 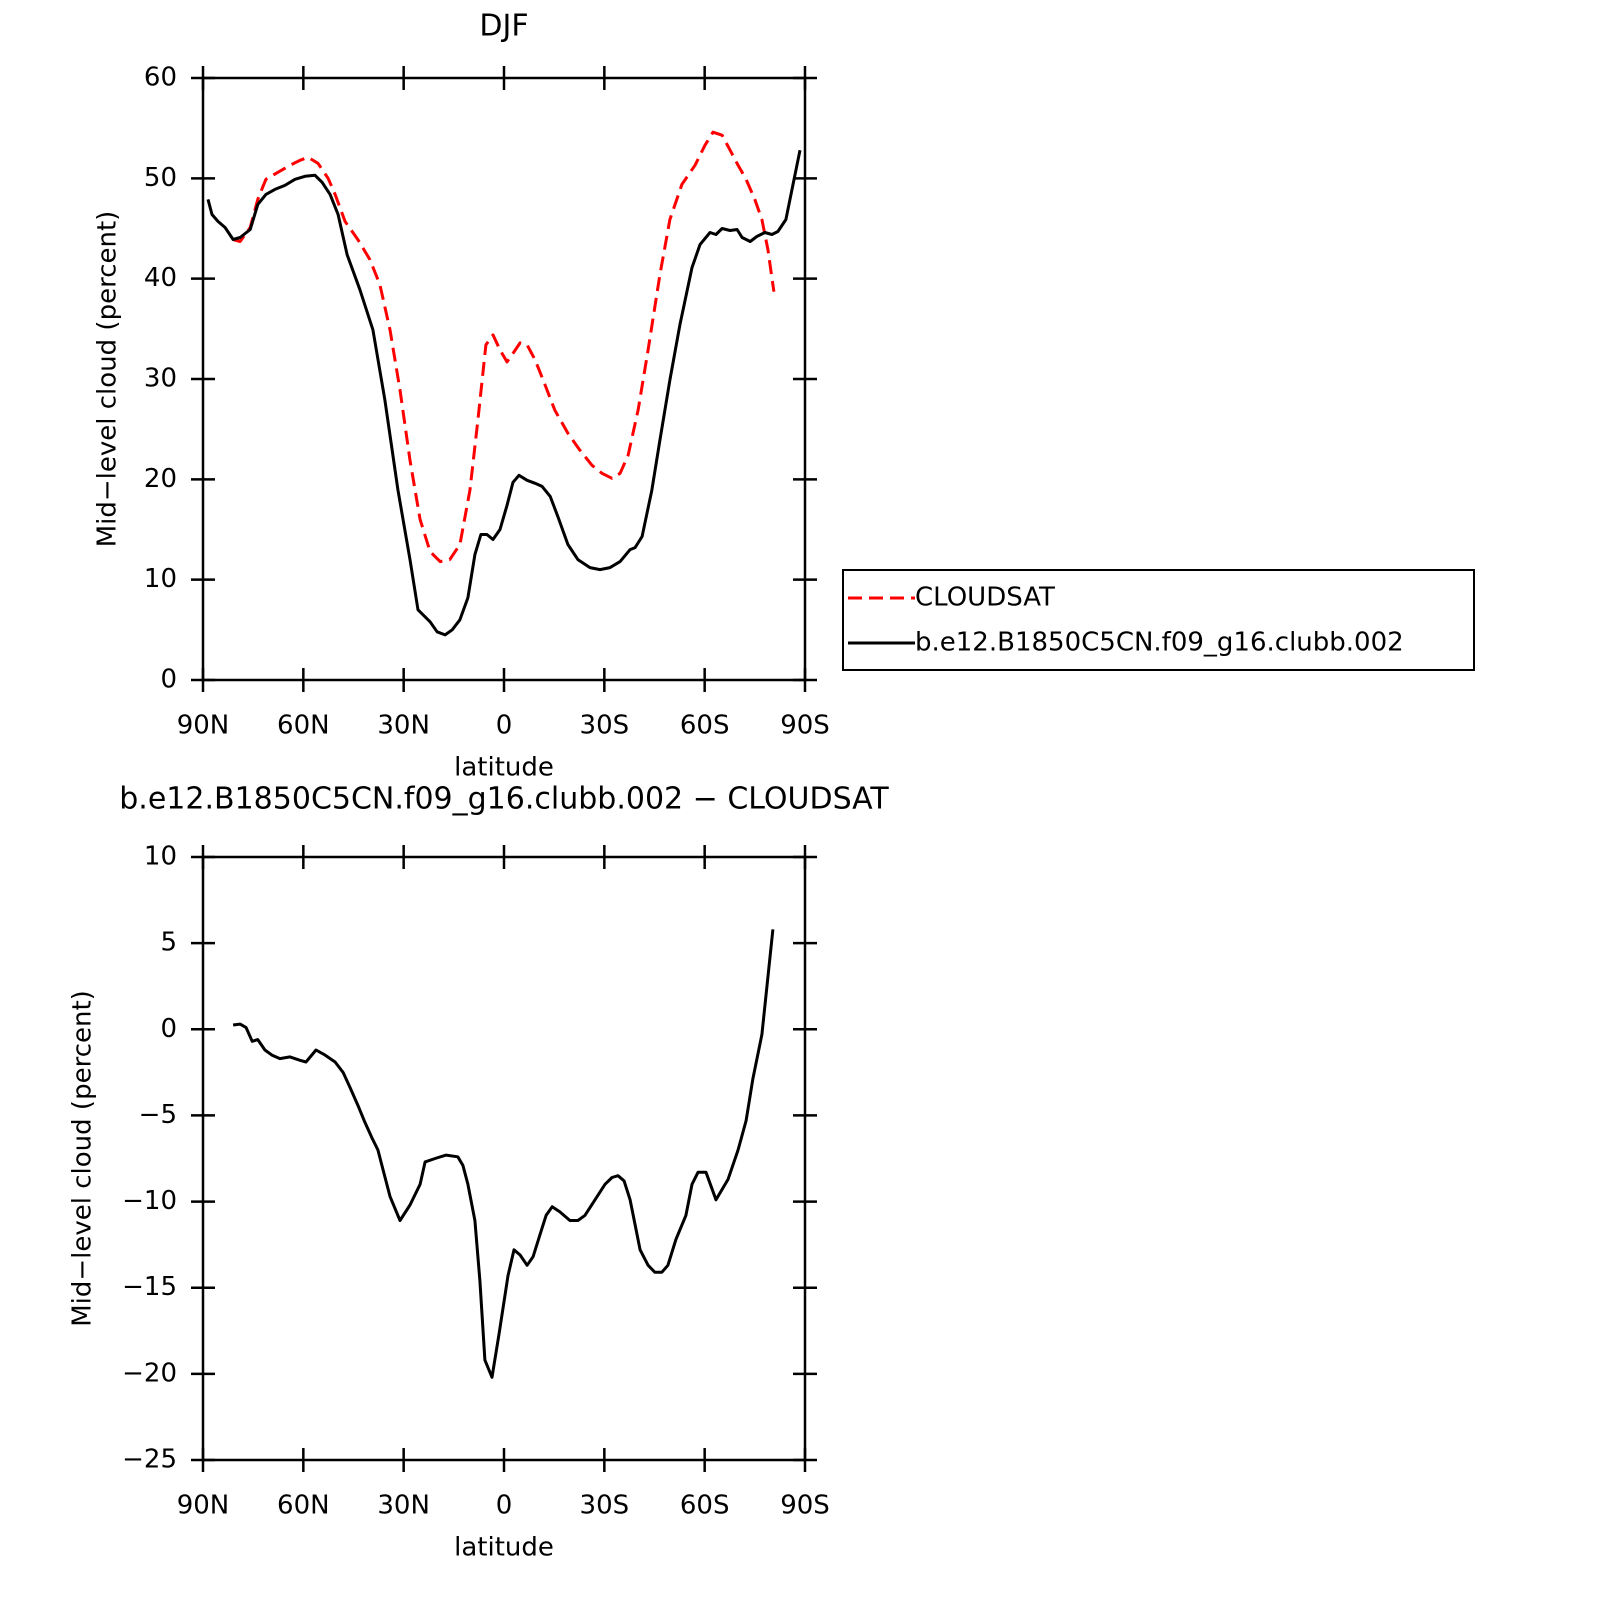 What do you see at coordinates (503, 26) in the screenshot?
I see `chart-title: DJF` at bounding box center [503, 26].